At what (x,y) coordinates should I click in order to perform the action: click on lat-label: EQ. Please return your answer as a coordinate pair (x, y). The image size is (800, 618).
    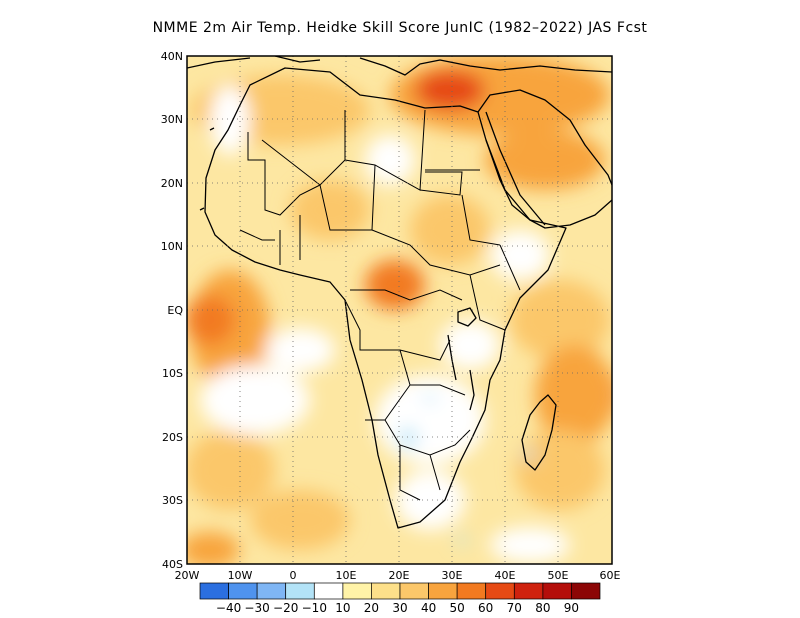
    Looking at the image, I should click on (175, 310).